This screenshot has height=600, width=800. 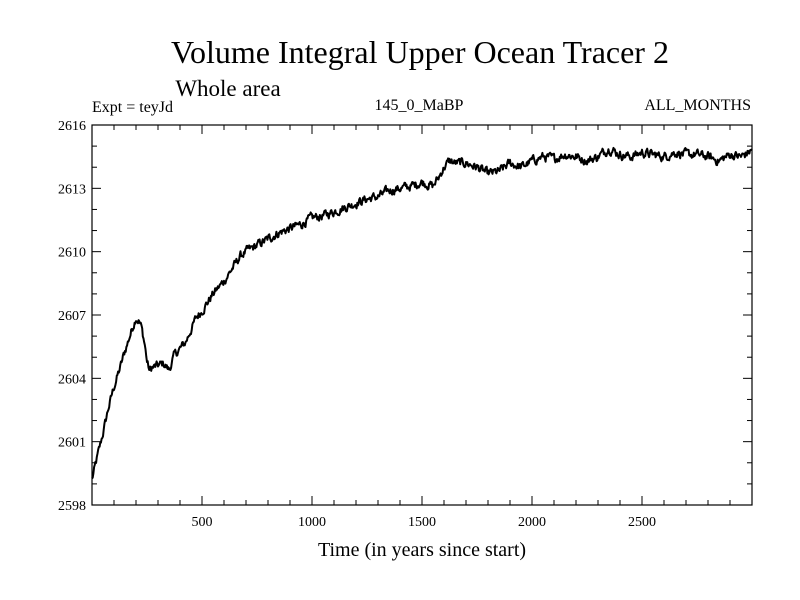 I want to click on x-axis-label: Time (in years since start), so click(x=422, y=550).